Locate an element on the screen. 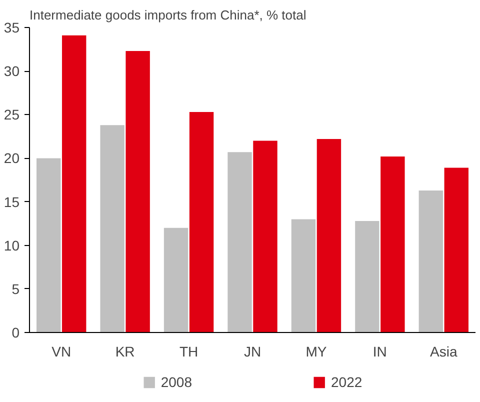 The width and height of the screenshot is (480, 402). y-tick-label: 15 is located at coordinates (12, 202).